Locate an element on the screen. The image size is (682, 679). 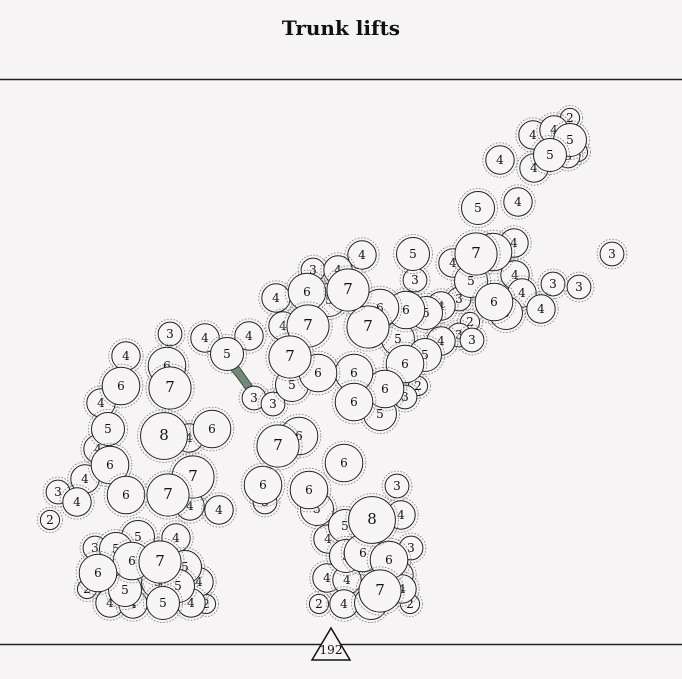
node-n10: 5 is located at coordinates (478, 208).